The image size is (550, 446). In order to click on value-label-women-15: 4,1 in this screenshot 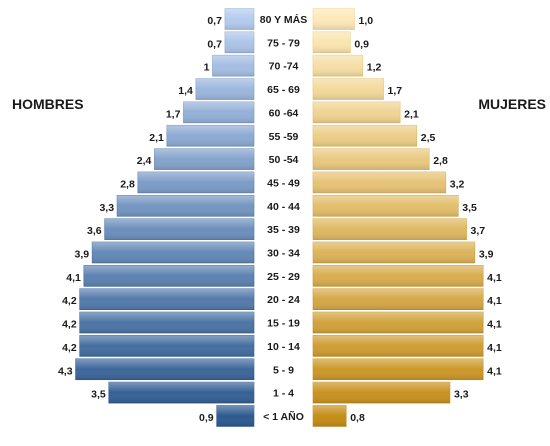, I will do `click(494, 371)`.